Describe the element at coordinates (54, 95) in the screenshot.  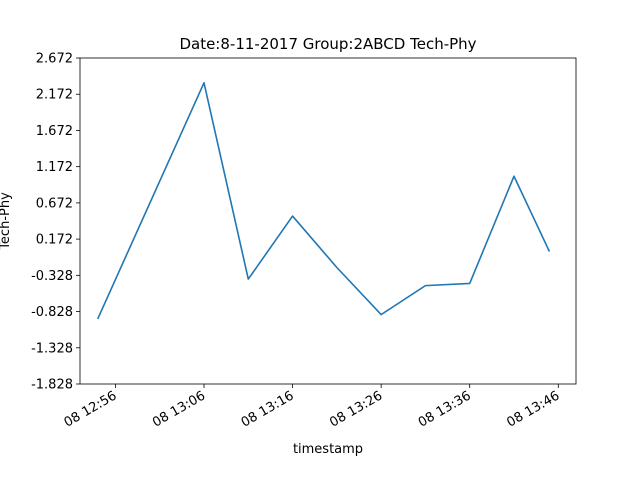
I see `y-tick-label: 2.172` at that location.